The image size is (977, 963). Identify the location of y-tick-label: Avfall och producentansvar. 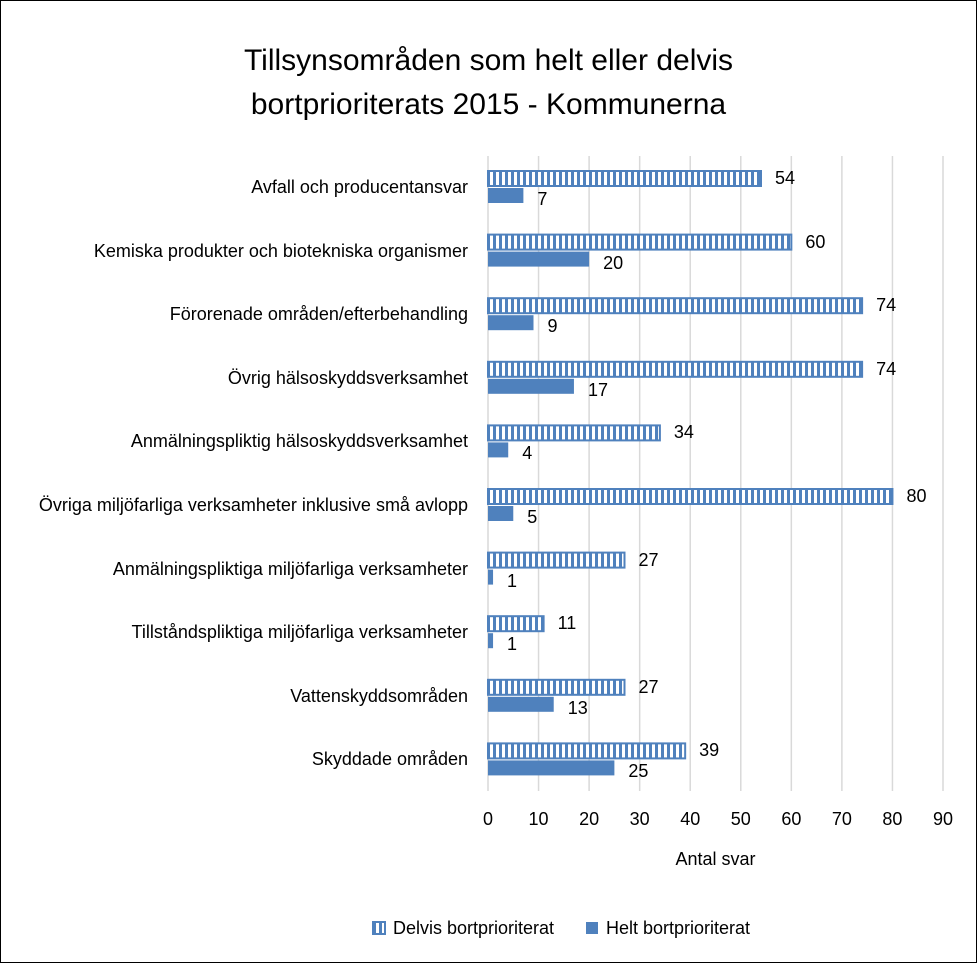
(359, 187).